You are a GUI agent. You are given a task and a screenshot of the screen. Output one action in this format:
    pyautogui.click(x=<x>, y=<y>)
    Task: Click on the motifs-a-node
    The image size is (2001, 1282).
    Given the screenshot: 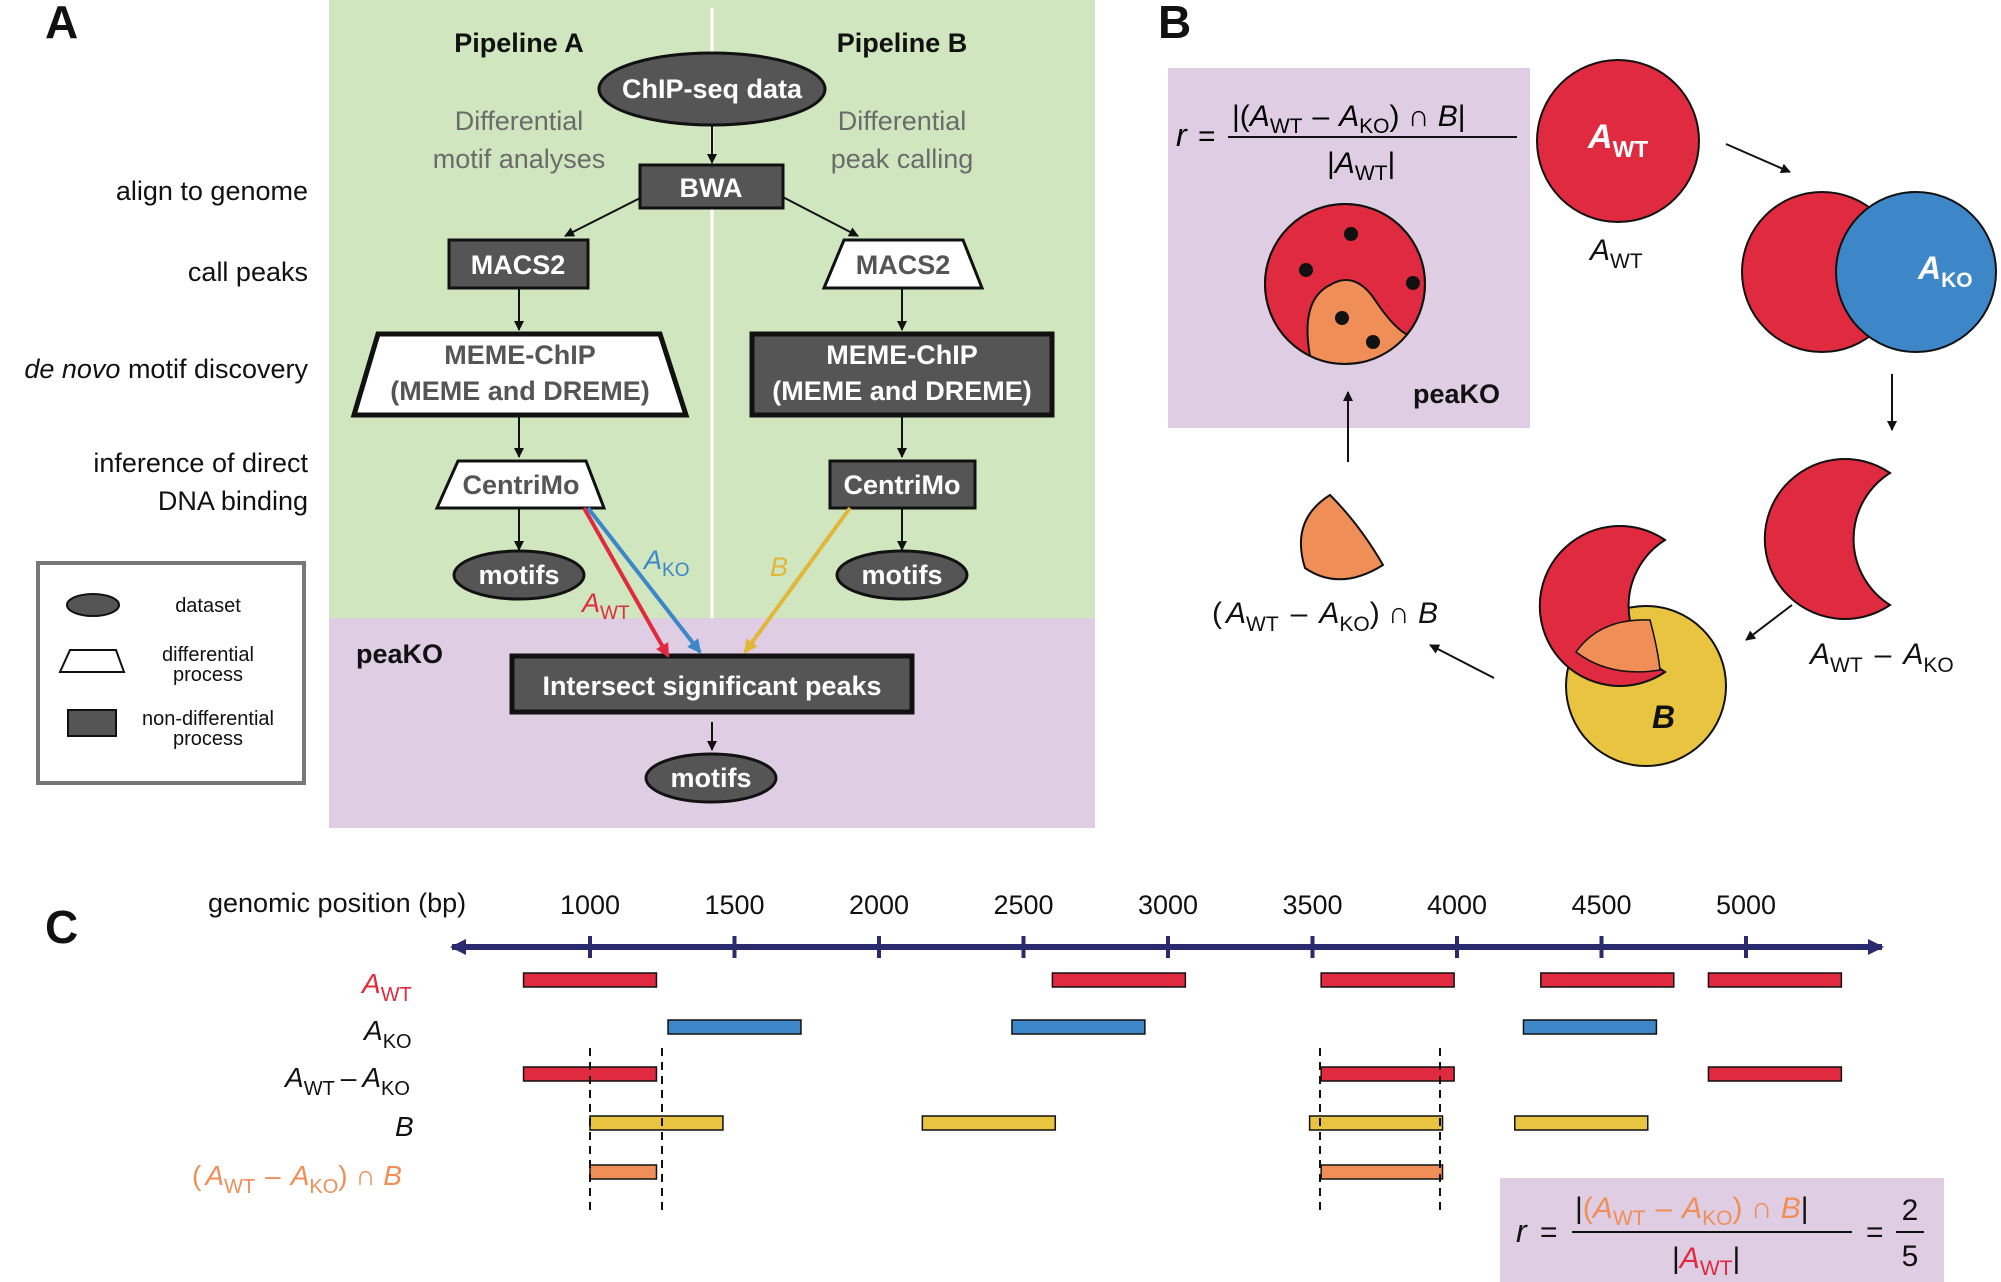 What is the action you would take?
    pyautogui.click(x=519, y=575)
    